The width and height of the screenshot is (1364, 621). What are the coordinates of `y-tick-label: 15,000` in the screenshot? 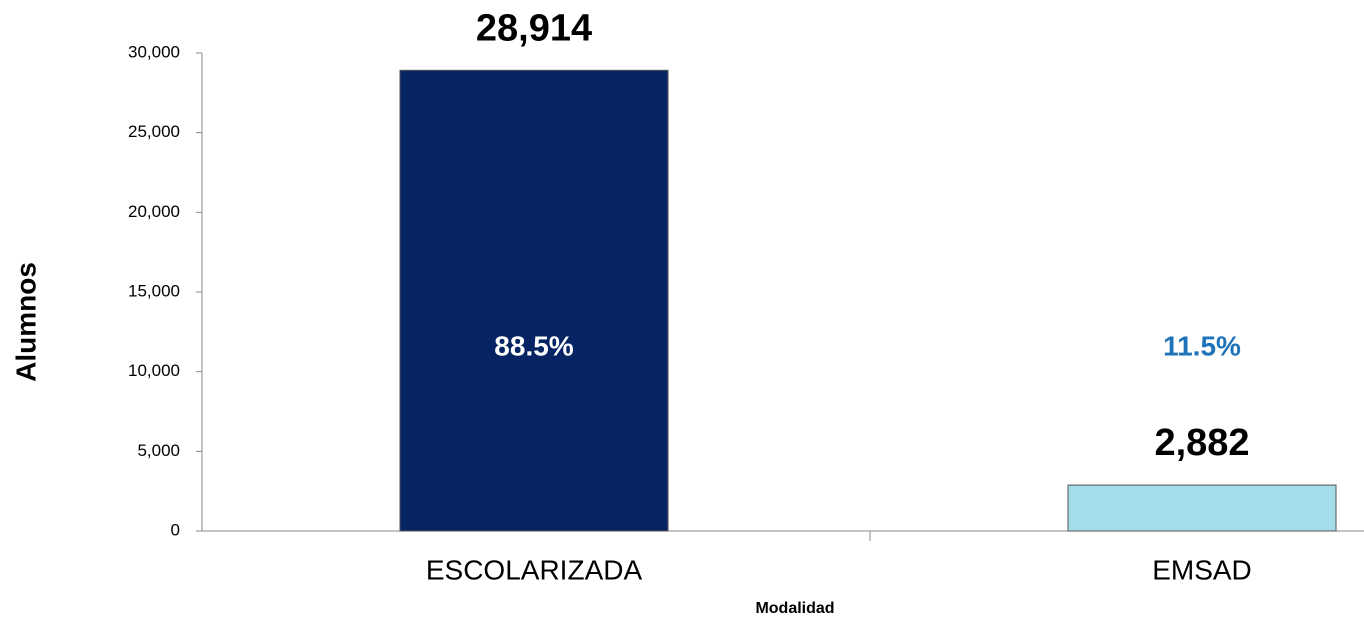 It's located at (154, 290).